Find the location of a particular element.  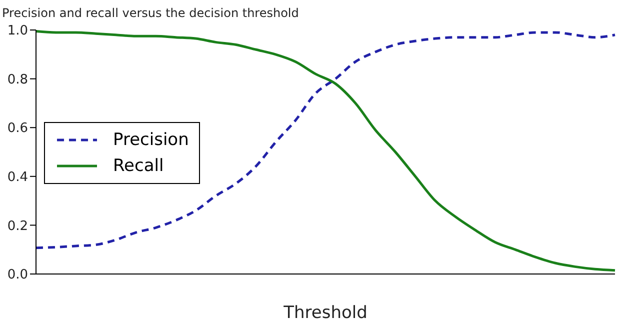

y-tick-label: 0.4 is located at coordinates (17, 178).